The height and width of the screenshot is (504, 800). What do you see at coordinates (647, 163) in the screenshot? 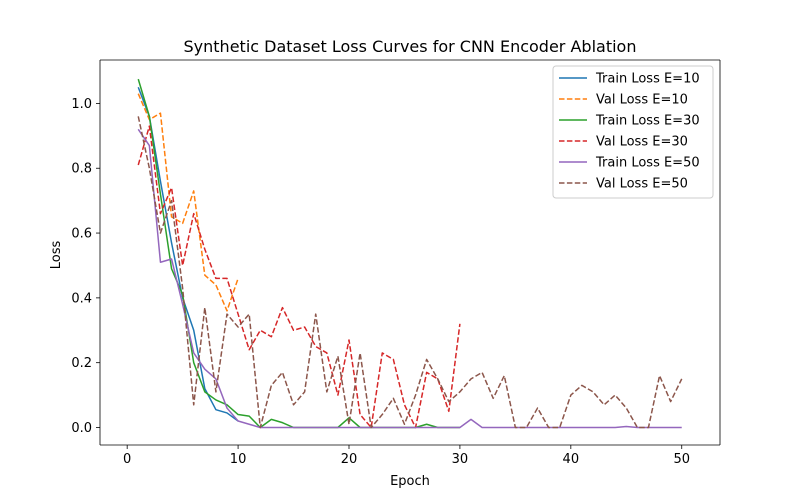
I see `legend-label-5: Train Loss E=50` at bounding box center [647, 163].